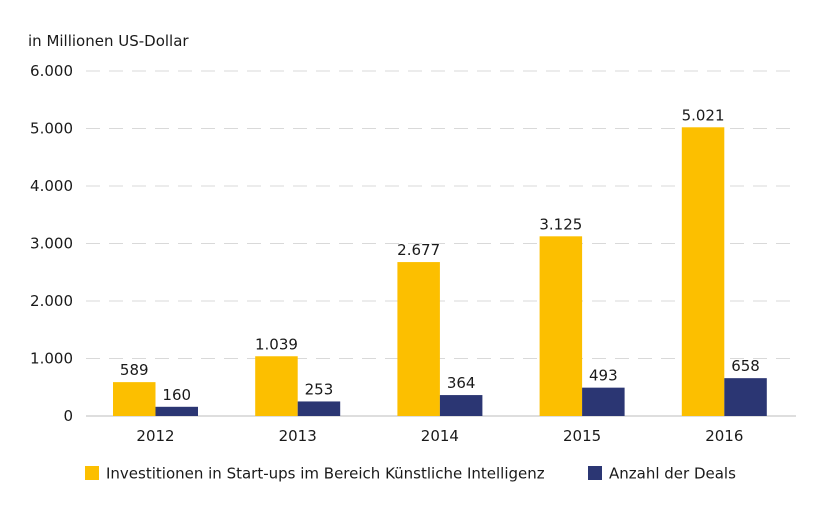 This screenshot has height=524, width=830. Describe the element at coordinates (51, 186) in the screenshot. I see `y-tick-label: 4.000` at that location.